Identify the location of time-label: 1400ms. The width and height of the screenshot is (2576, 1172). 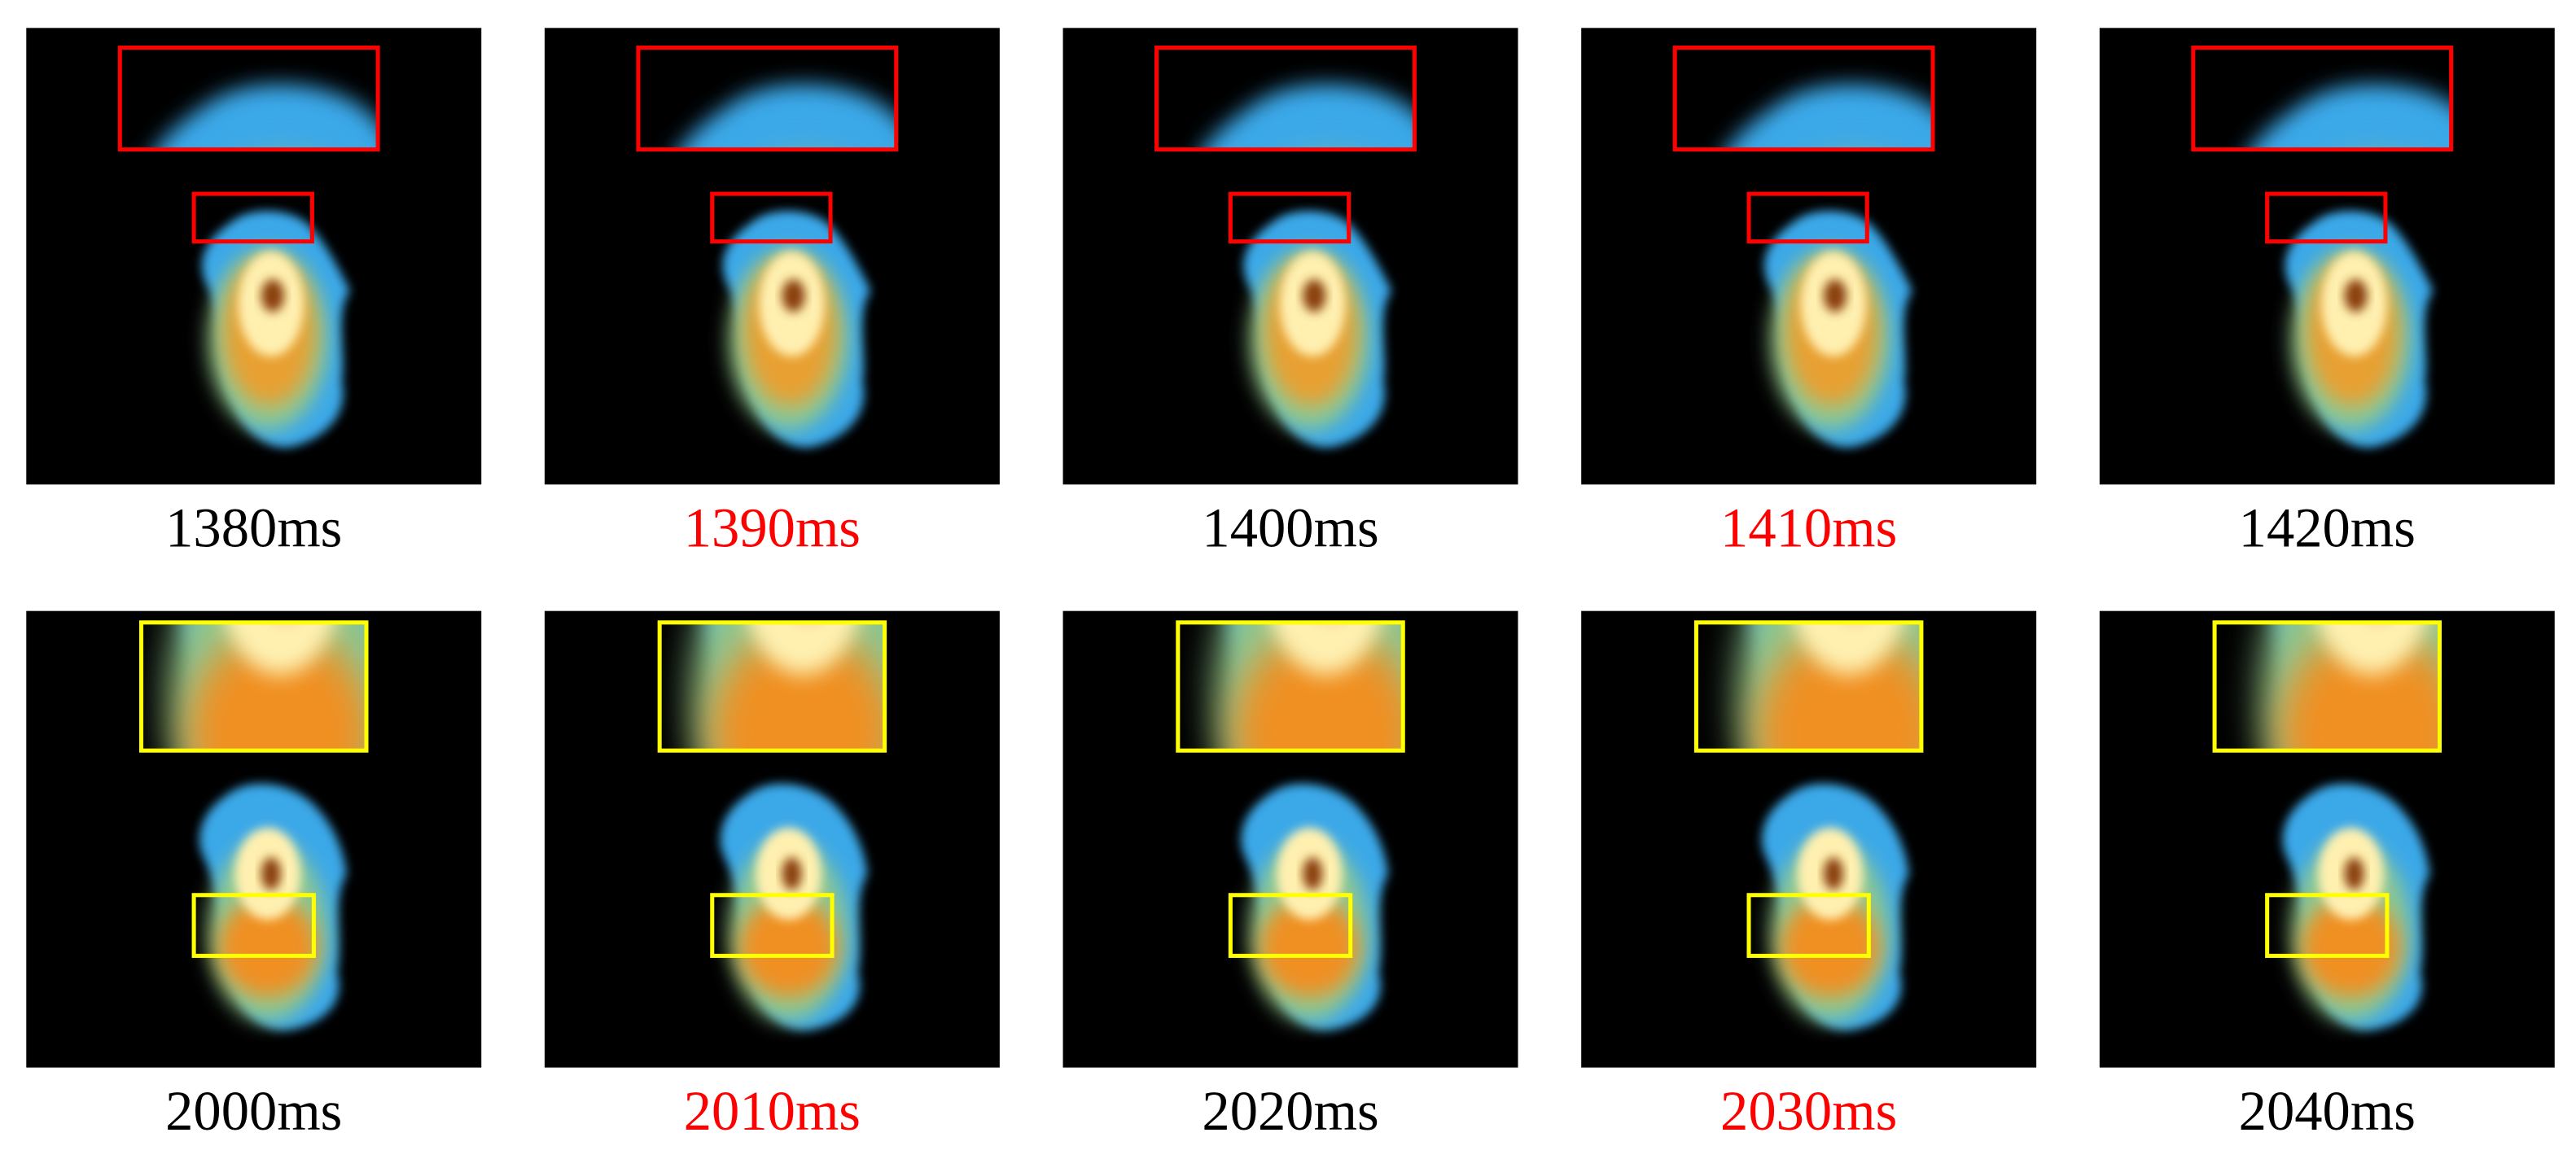
(1290, 528).